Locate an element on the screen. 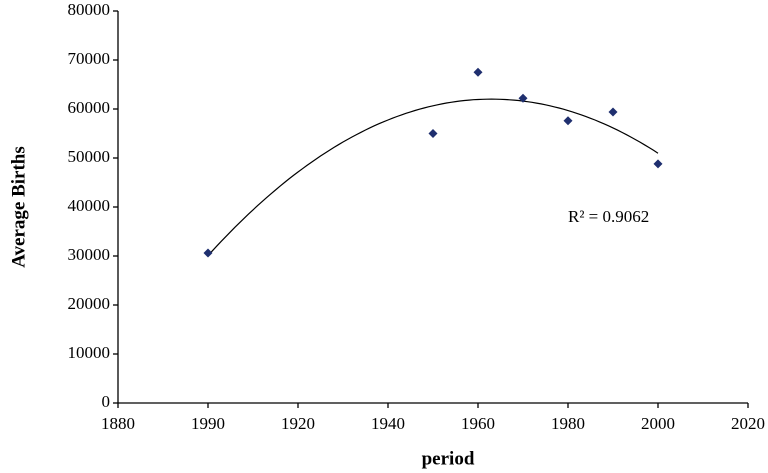 The width and height of the screenshot is (768, 473). y-tick-label: 70000 is located at coordinates (89, 58).